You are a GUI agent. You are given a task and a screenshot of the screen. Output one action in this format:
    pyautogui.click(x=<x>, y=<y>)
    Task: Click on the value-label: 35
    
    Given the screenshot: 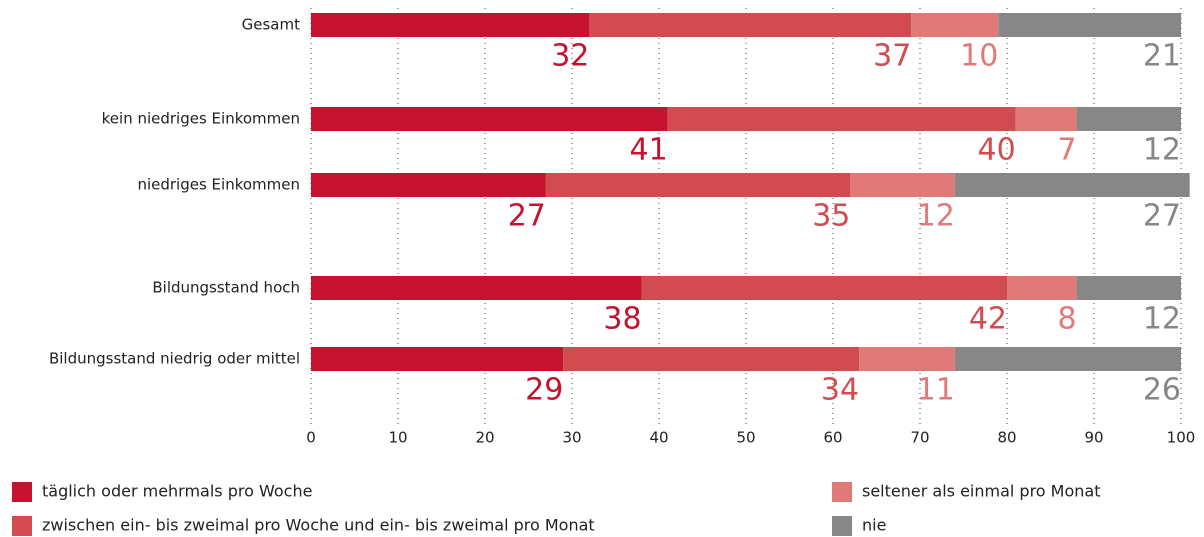 What is the action you would take?
    pyautogui.click(x=831, y=216)
    